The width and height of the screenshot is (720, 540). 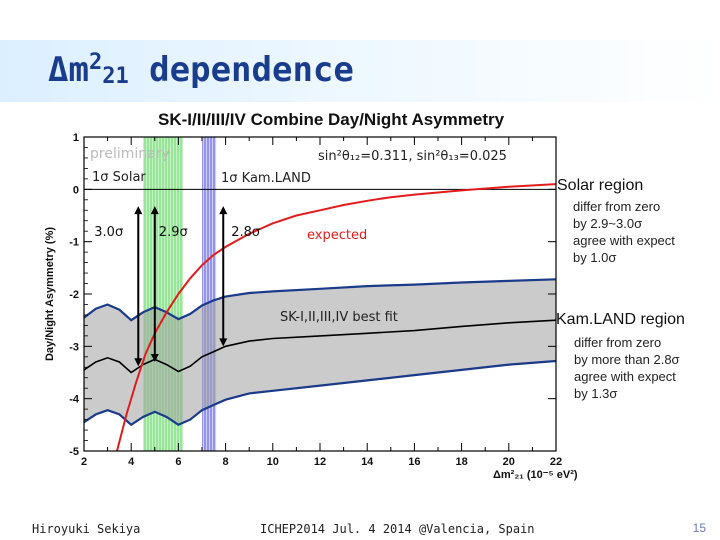 I want to click on title-bar, so click(x=360, y=71).